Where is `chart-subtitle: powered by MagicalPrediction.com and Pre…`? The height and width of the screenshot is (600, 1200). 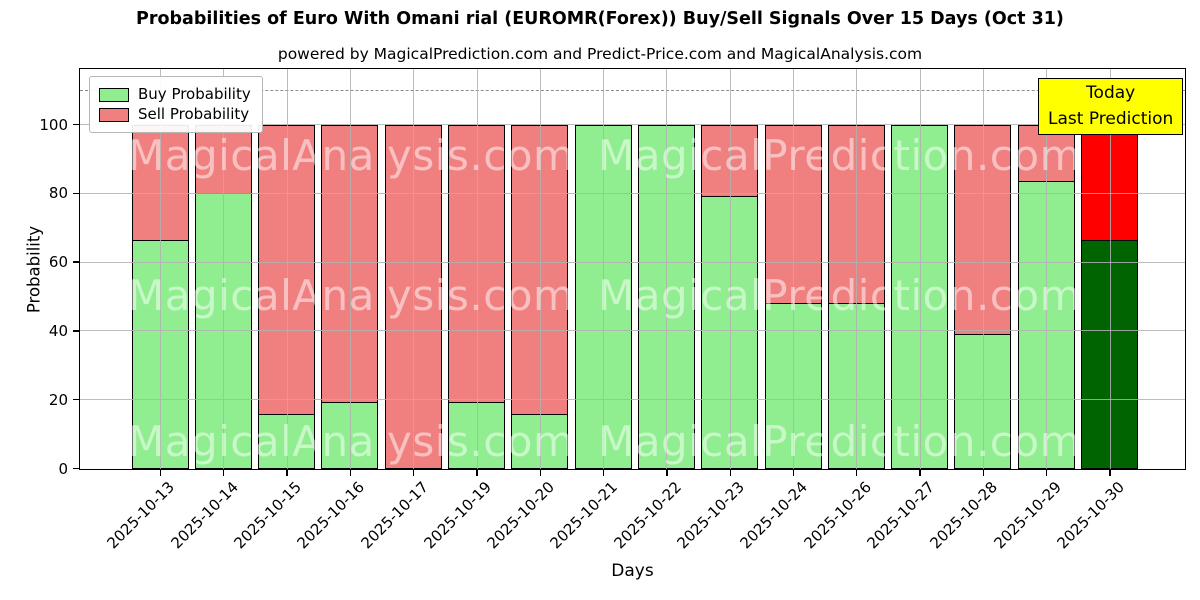
chart-subtitle: powered by MagicalPrediction.com and Pre… is located at coordinates (600, 54).